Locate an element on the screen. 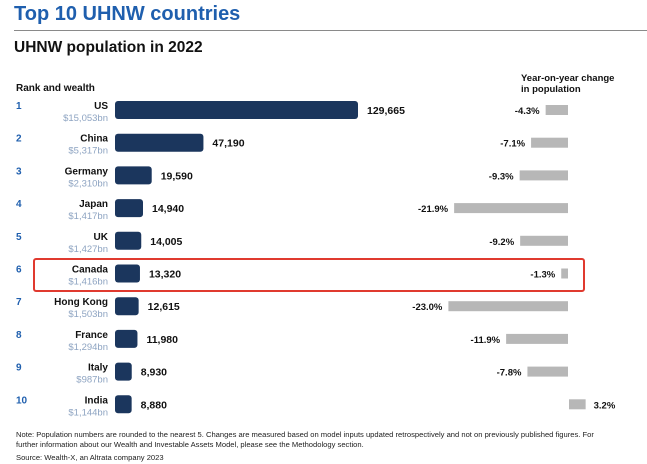 The width and height of the screenshot is (647, 464). change-value-france: -11.9% is located at coordinates (486, 340).